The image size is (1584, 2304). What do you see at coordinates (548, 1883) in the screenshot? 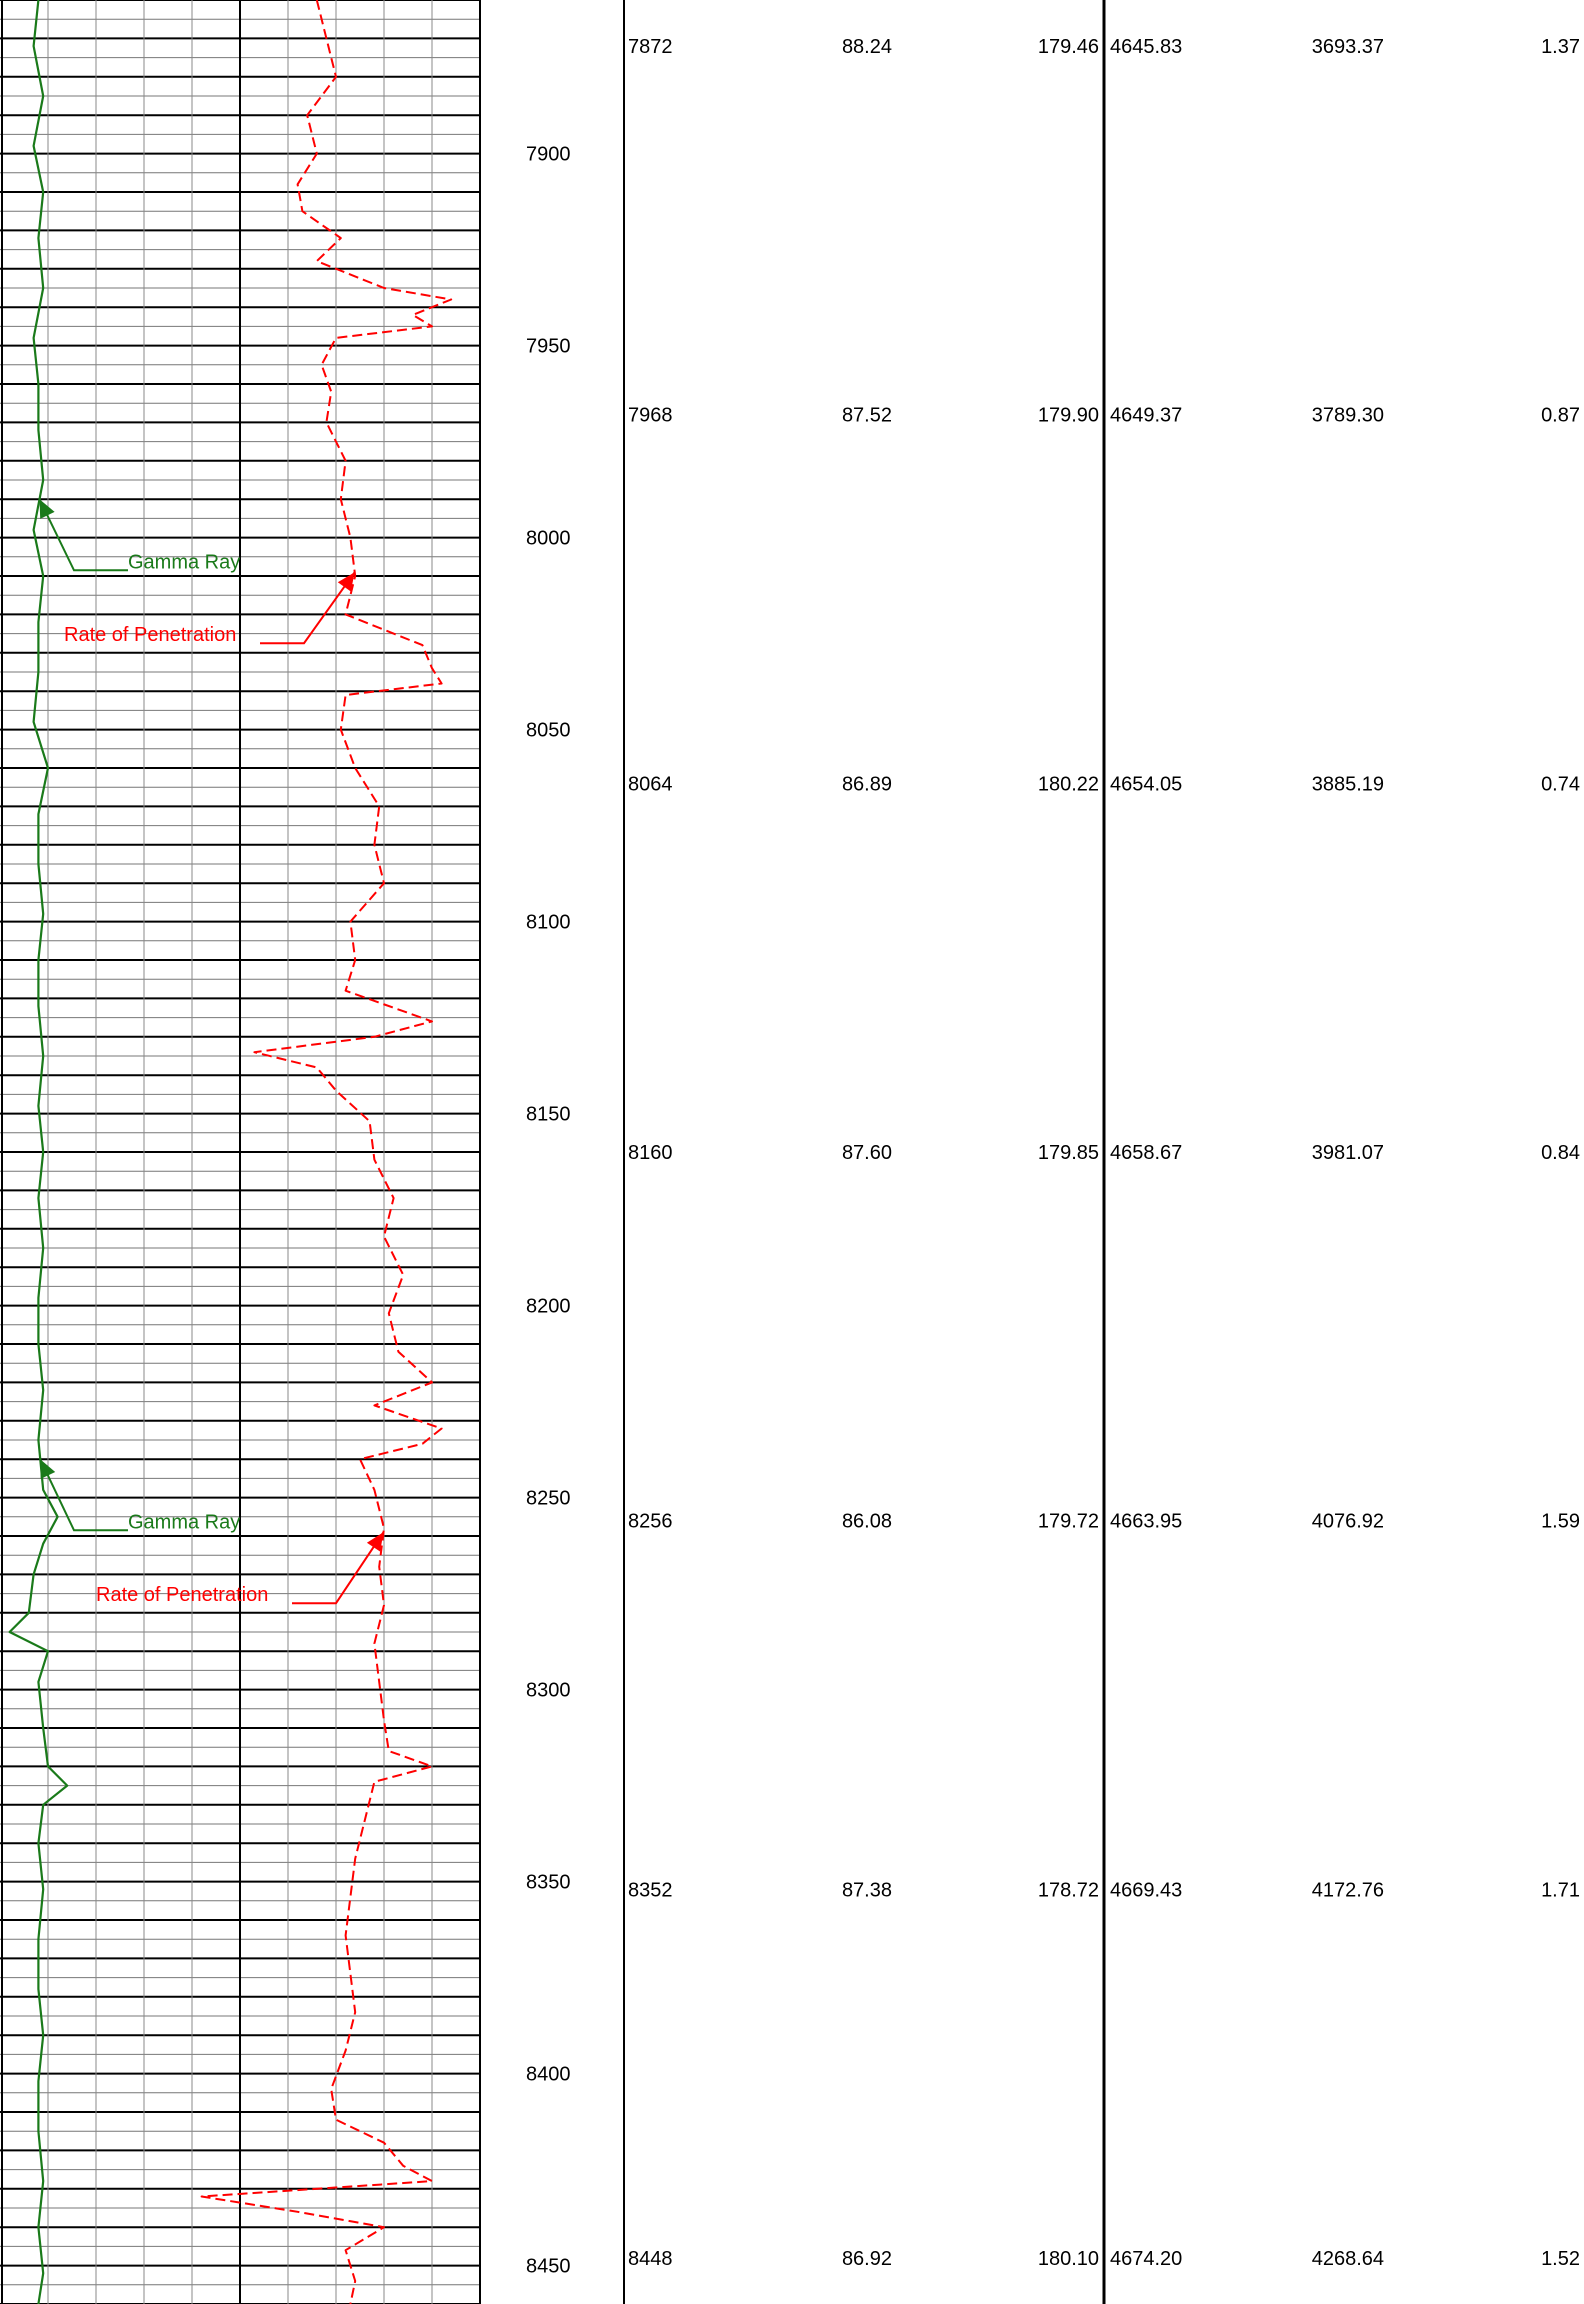
I see `depth-tick-label: 8350` at bounding box center [548, 1883].